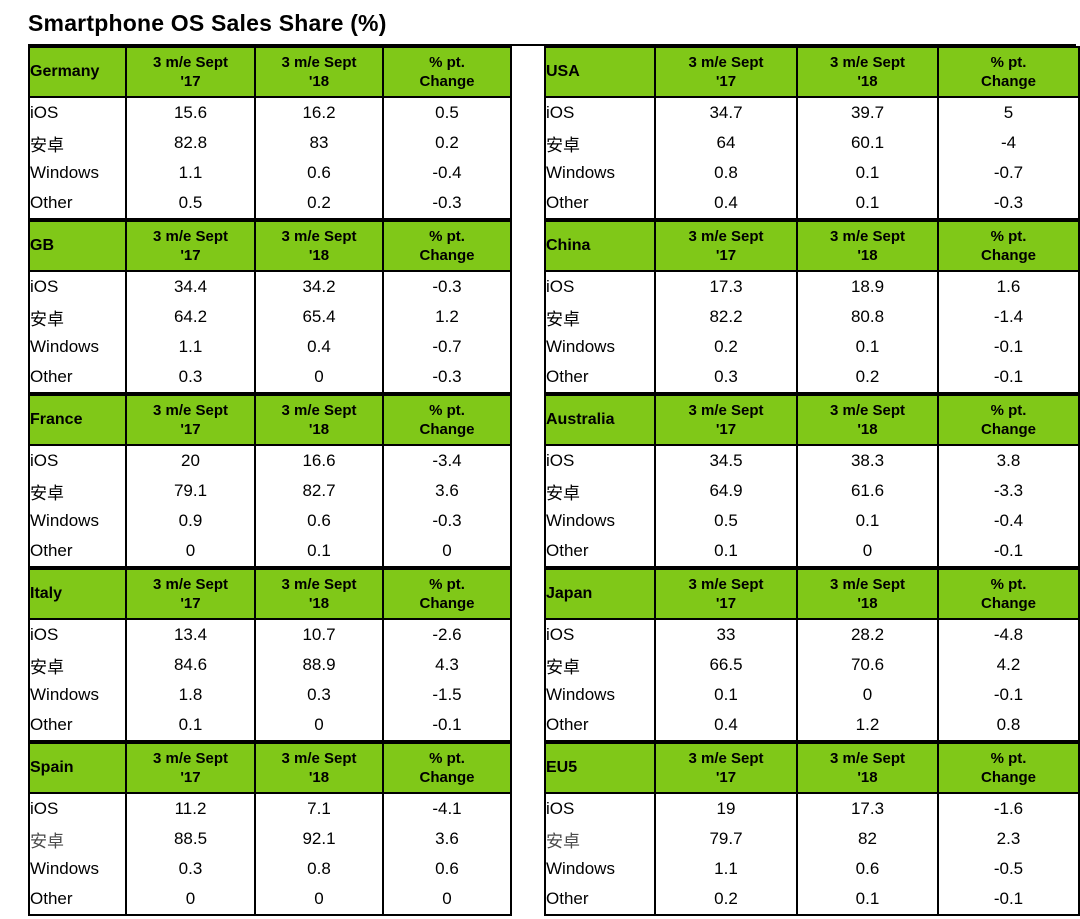 The width and height of the screenshot is (1080, 919). I want to click on table-row: Other 0.5 0.2 -0.3, so click(270, 203).